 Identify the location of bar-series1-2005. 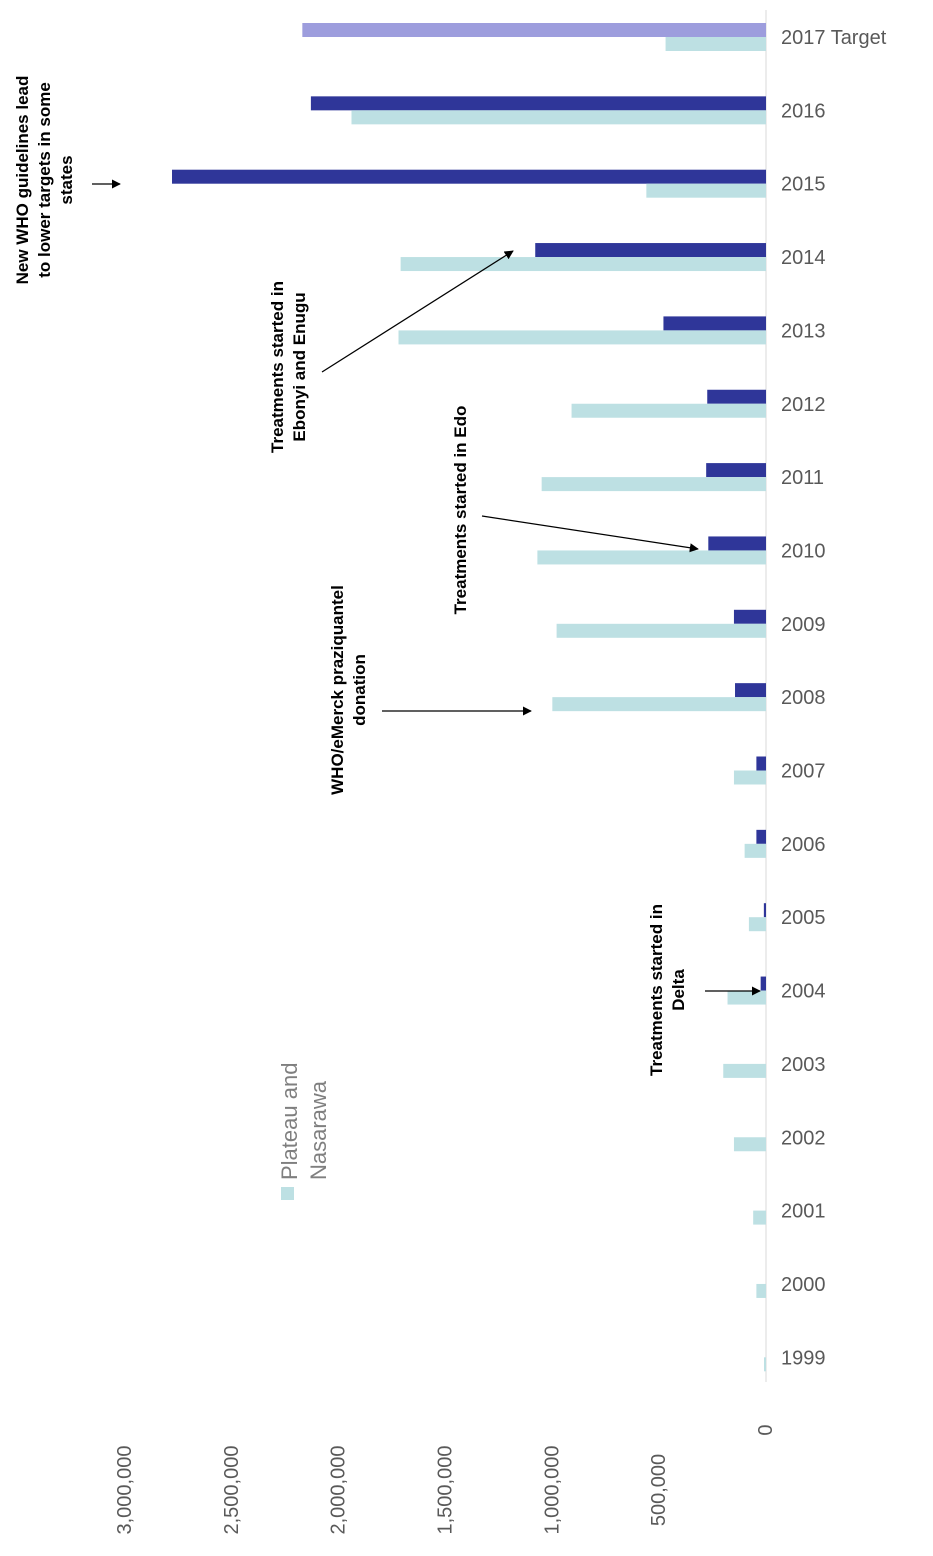
(757, 924).